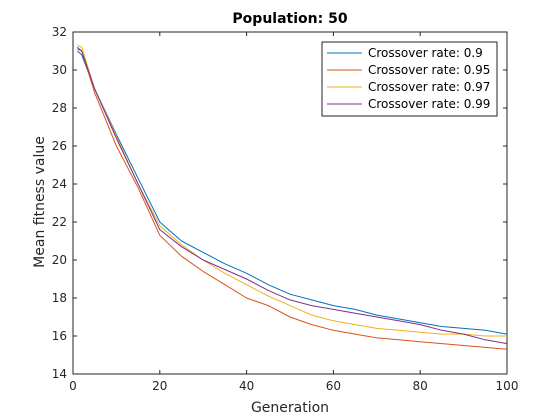  What do you see at coordinates (290, 408) in the screenshot?
I see `x-axis-label: Generation` at bounding box center [290, 408].